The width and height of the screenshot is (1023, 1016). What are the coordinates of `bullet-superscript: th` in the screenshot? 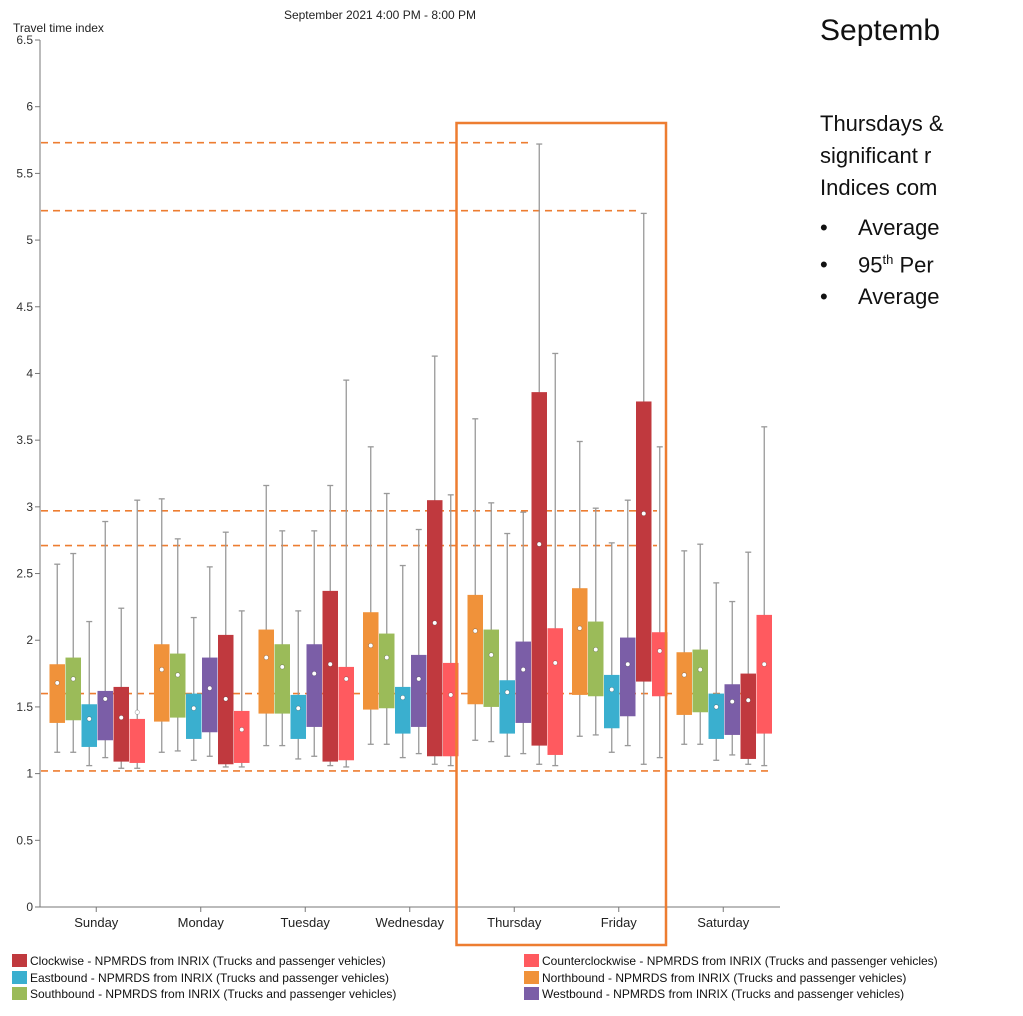 It's located at (888, 259).